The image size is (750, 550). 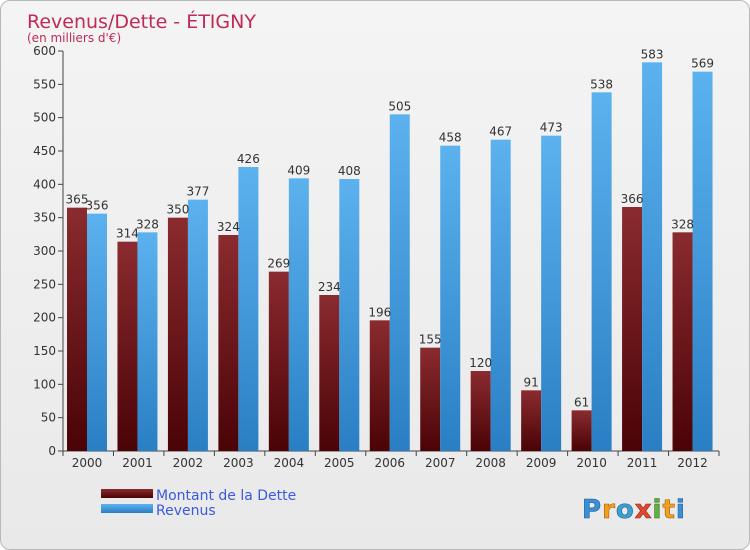 What do you see at coordinates (601, 84) in the screenshot?
I see `data-label-revenue-2010: 538` at bounding box center [601, 84].